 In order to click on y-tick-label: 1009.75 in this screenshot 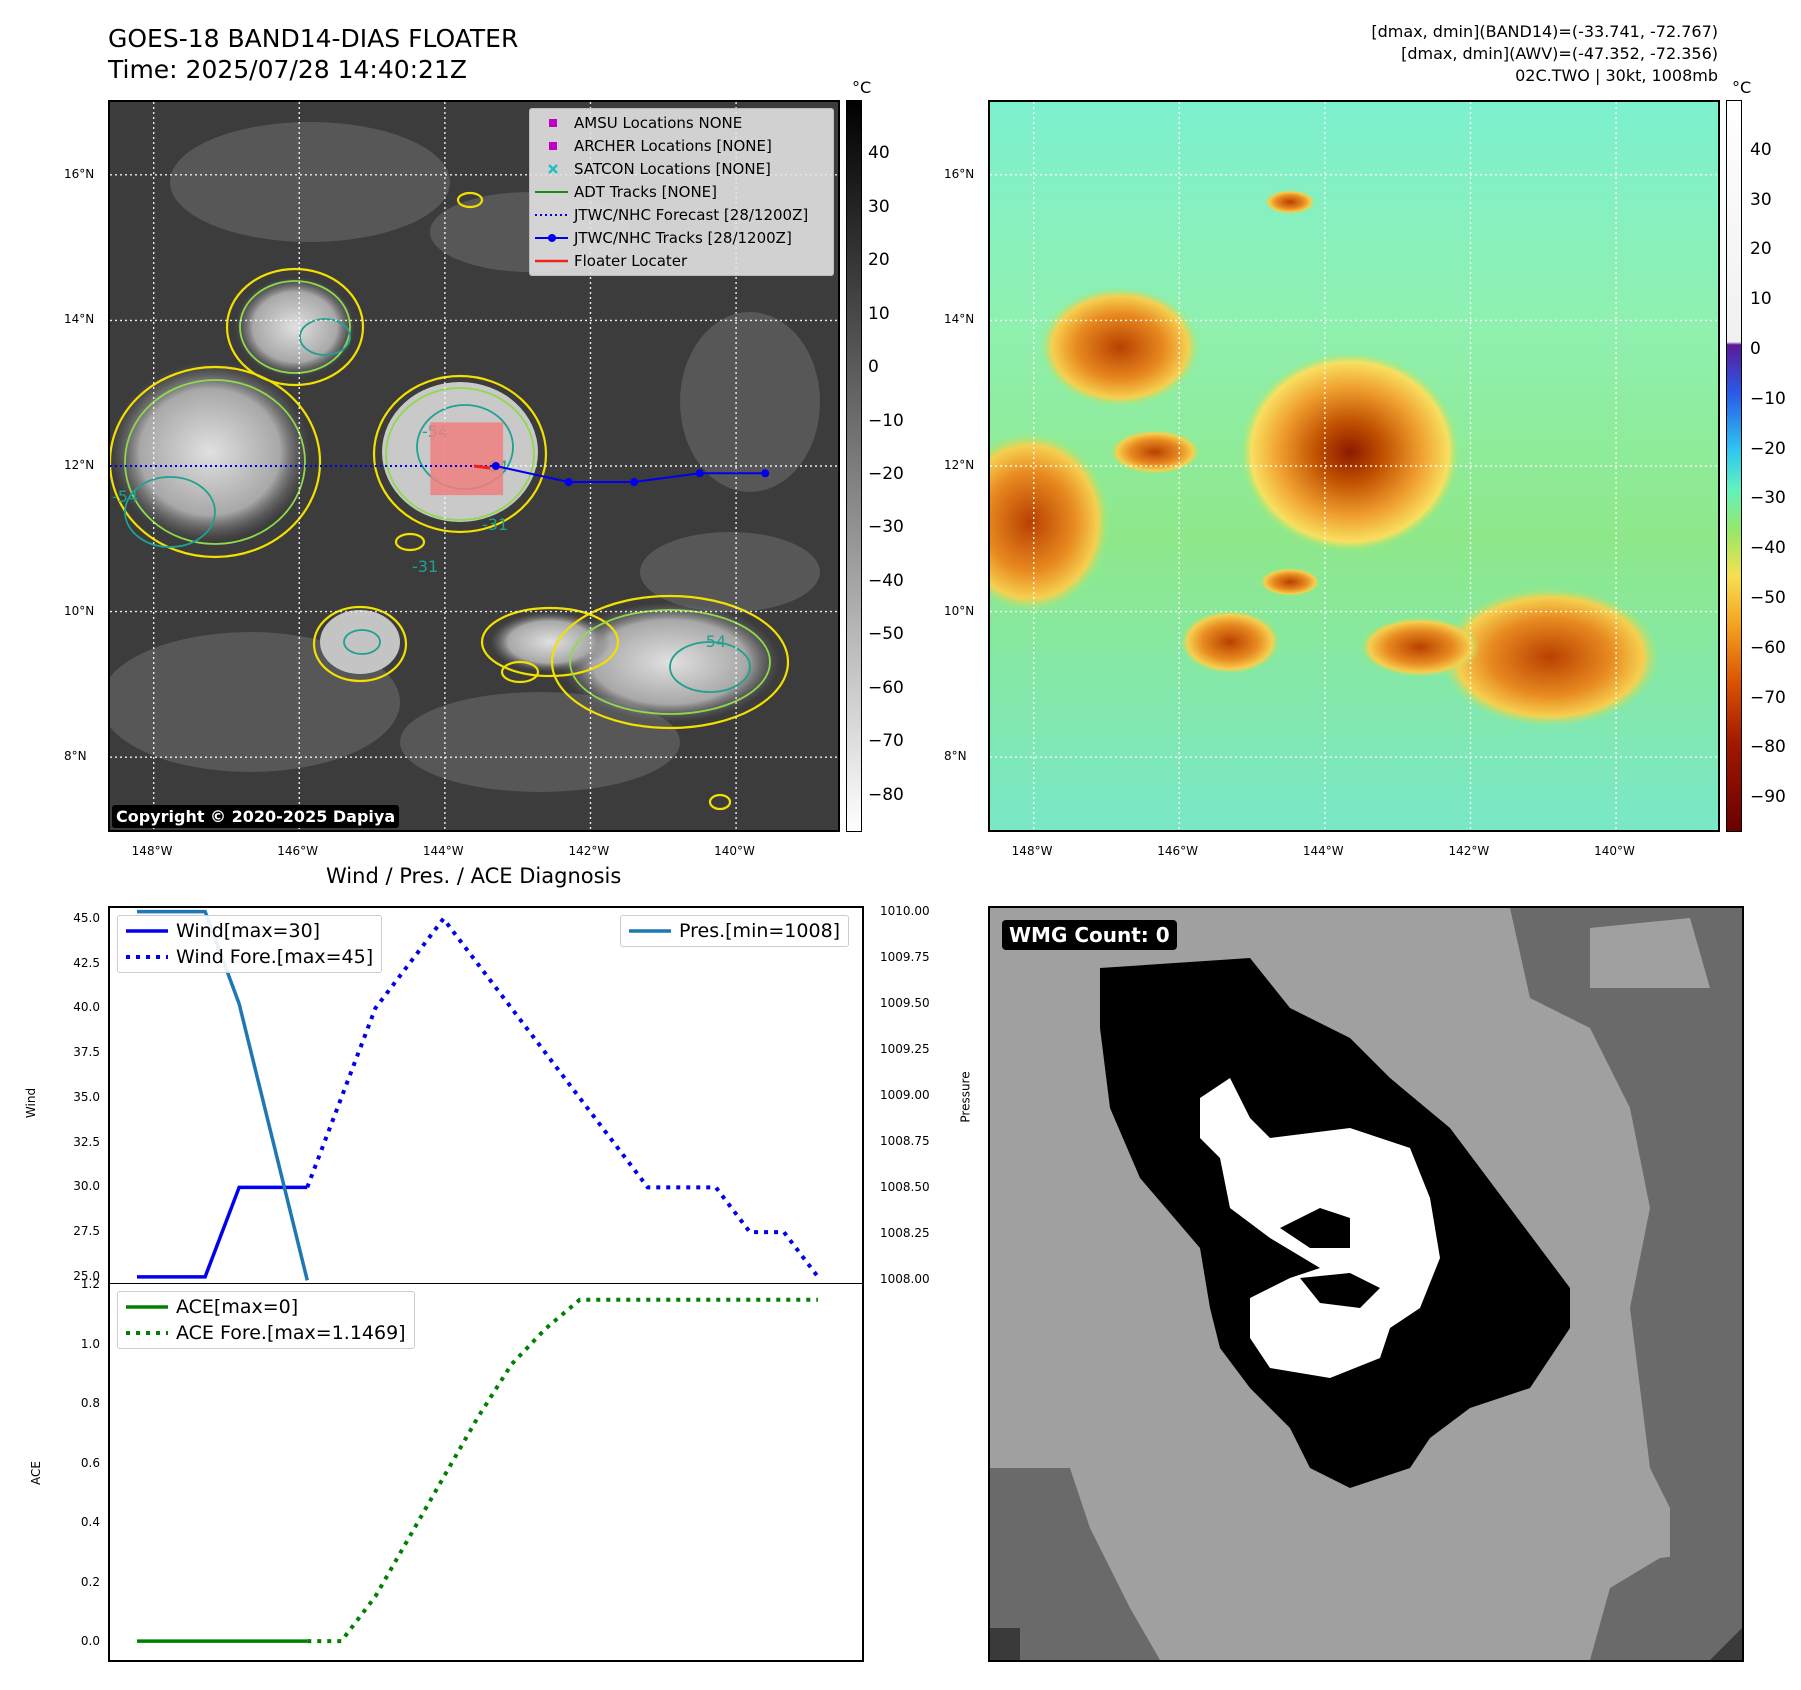, I will do `click(905, 956)`.